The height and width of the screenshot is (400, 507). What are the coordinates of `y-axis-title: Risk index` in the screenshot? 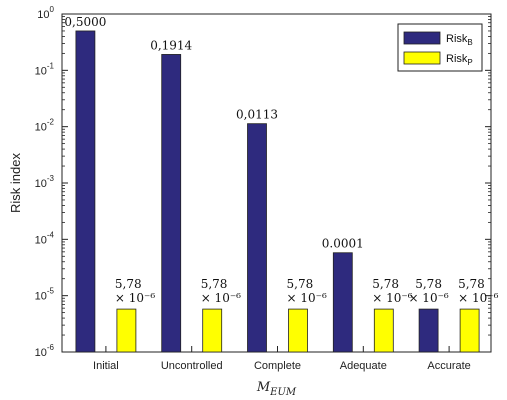 It's located at (15, 183).